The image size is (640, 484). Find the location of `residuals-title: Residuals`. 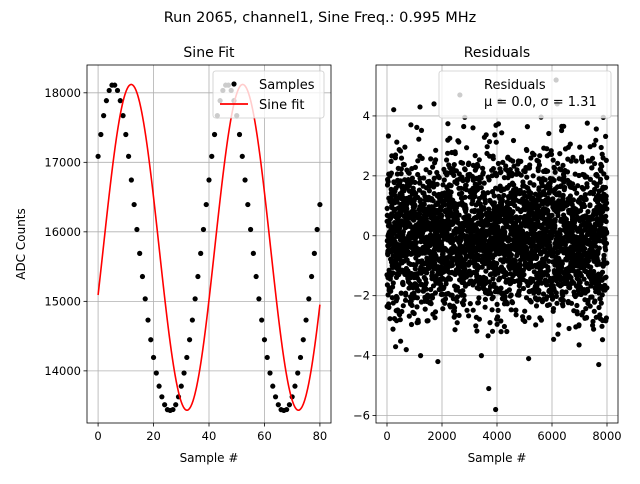

residuals-title: Residuals is located at coordinates (497, 53).